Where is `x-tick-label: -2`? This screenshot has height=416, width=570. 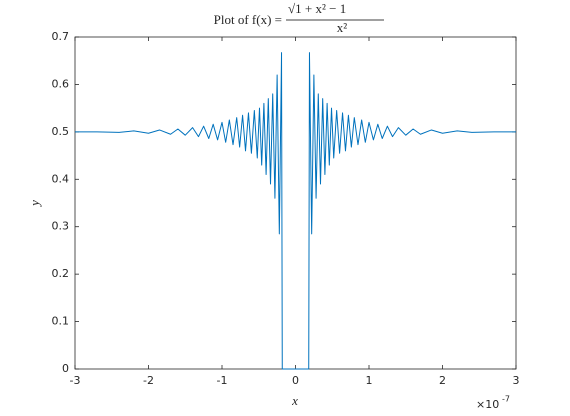 x-tick-label: -2 is located at coordinates (148, 380).